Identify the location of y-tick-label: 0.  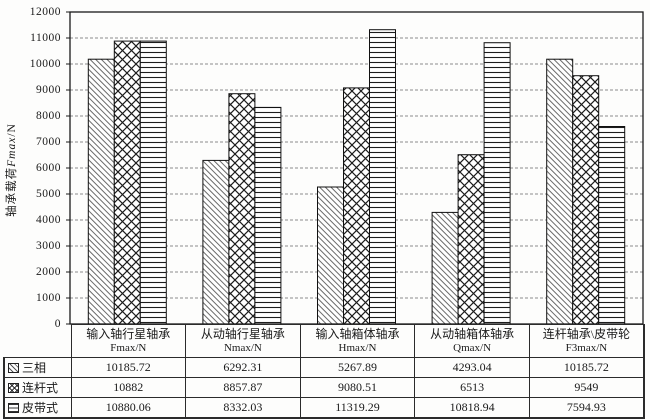
(57, 324).